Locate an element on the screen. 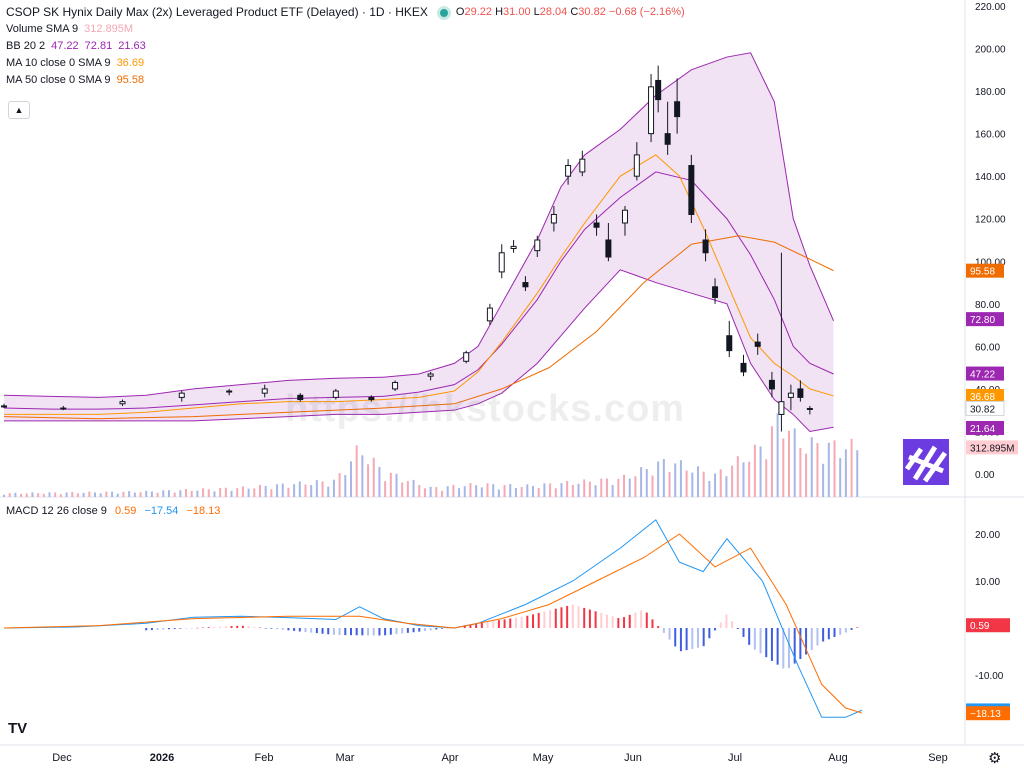  legend-volume: Volume SMA 9 312.895M is located at coordinates (345, 29).